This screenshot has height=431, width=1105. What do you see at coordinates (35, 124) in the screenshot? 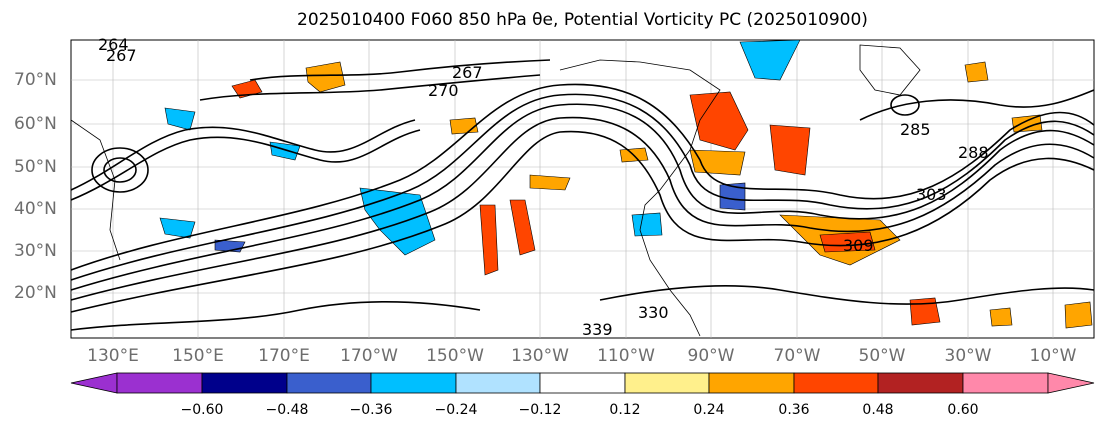
I see `lat-label: 60°N` at bounding box center [35, 124].